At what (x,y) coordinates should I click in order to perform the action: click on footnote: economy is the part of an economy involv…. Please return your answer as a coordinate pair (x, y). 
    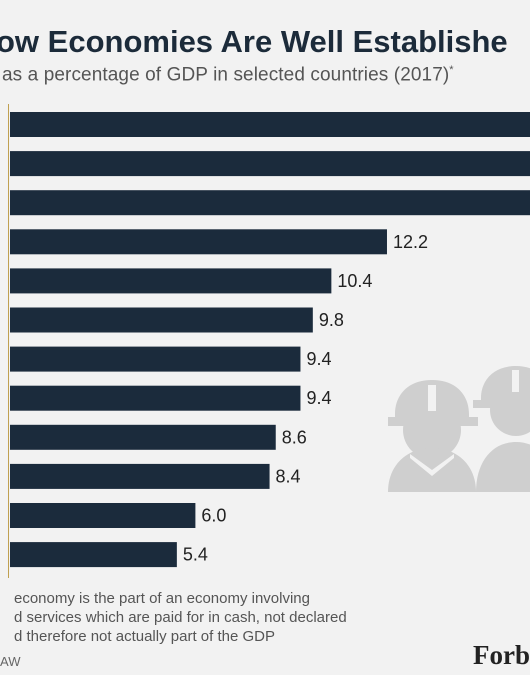
    Looking at the image, I should click on (180, 617).